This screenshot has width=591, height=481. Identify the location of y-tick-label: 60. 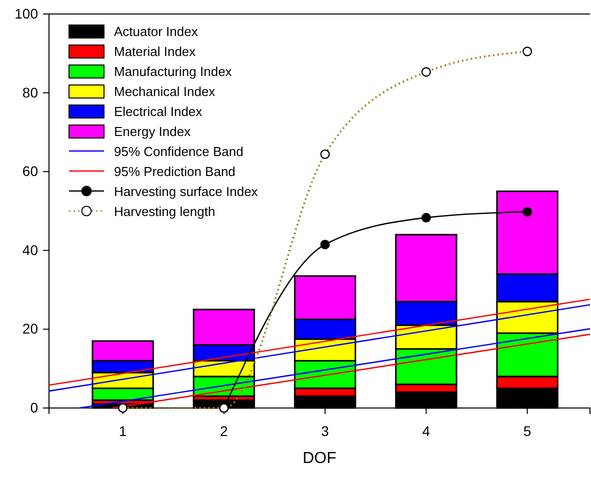
(30, 171).